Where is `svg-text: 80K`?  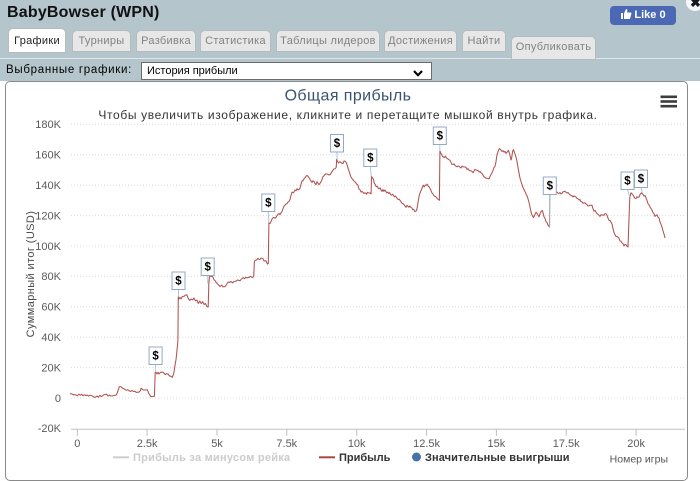
svg-text: 80K is located at coordinates (51, 277).